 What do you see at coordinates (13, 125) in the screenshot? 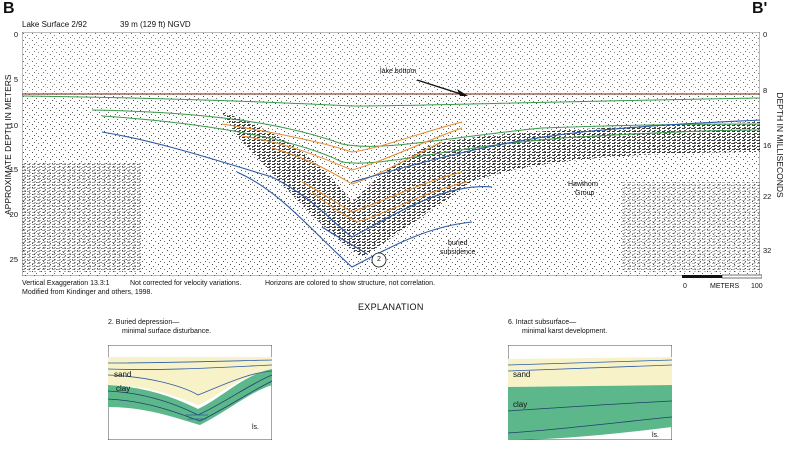
I see `left-tick-10: 10` at bounding box center [13, 125].